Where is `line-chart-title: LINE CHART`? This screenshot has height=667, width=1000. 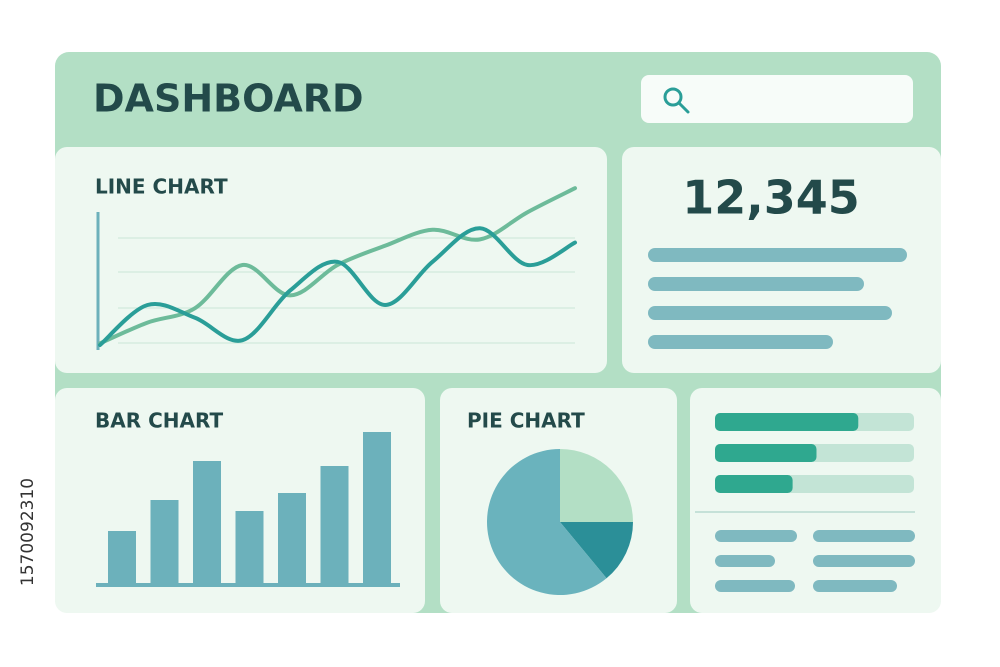 line-chart-title: LINE CHART is located at coordinates (161, 187).